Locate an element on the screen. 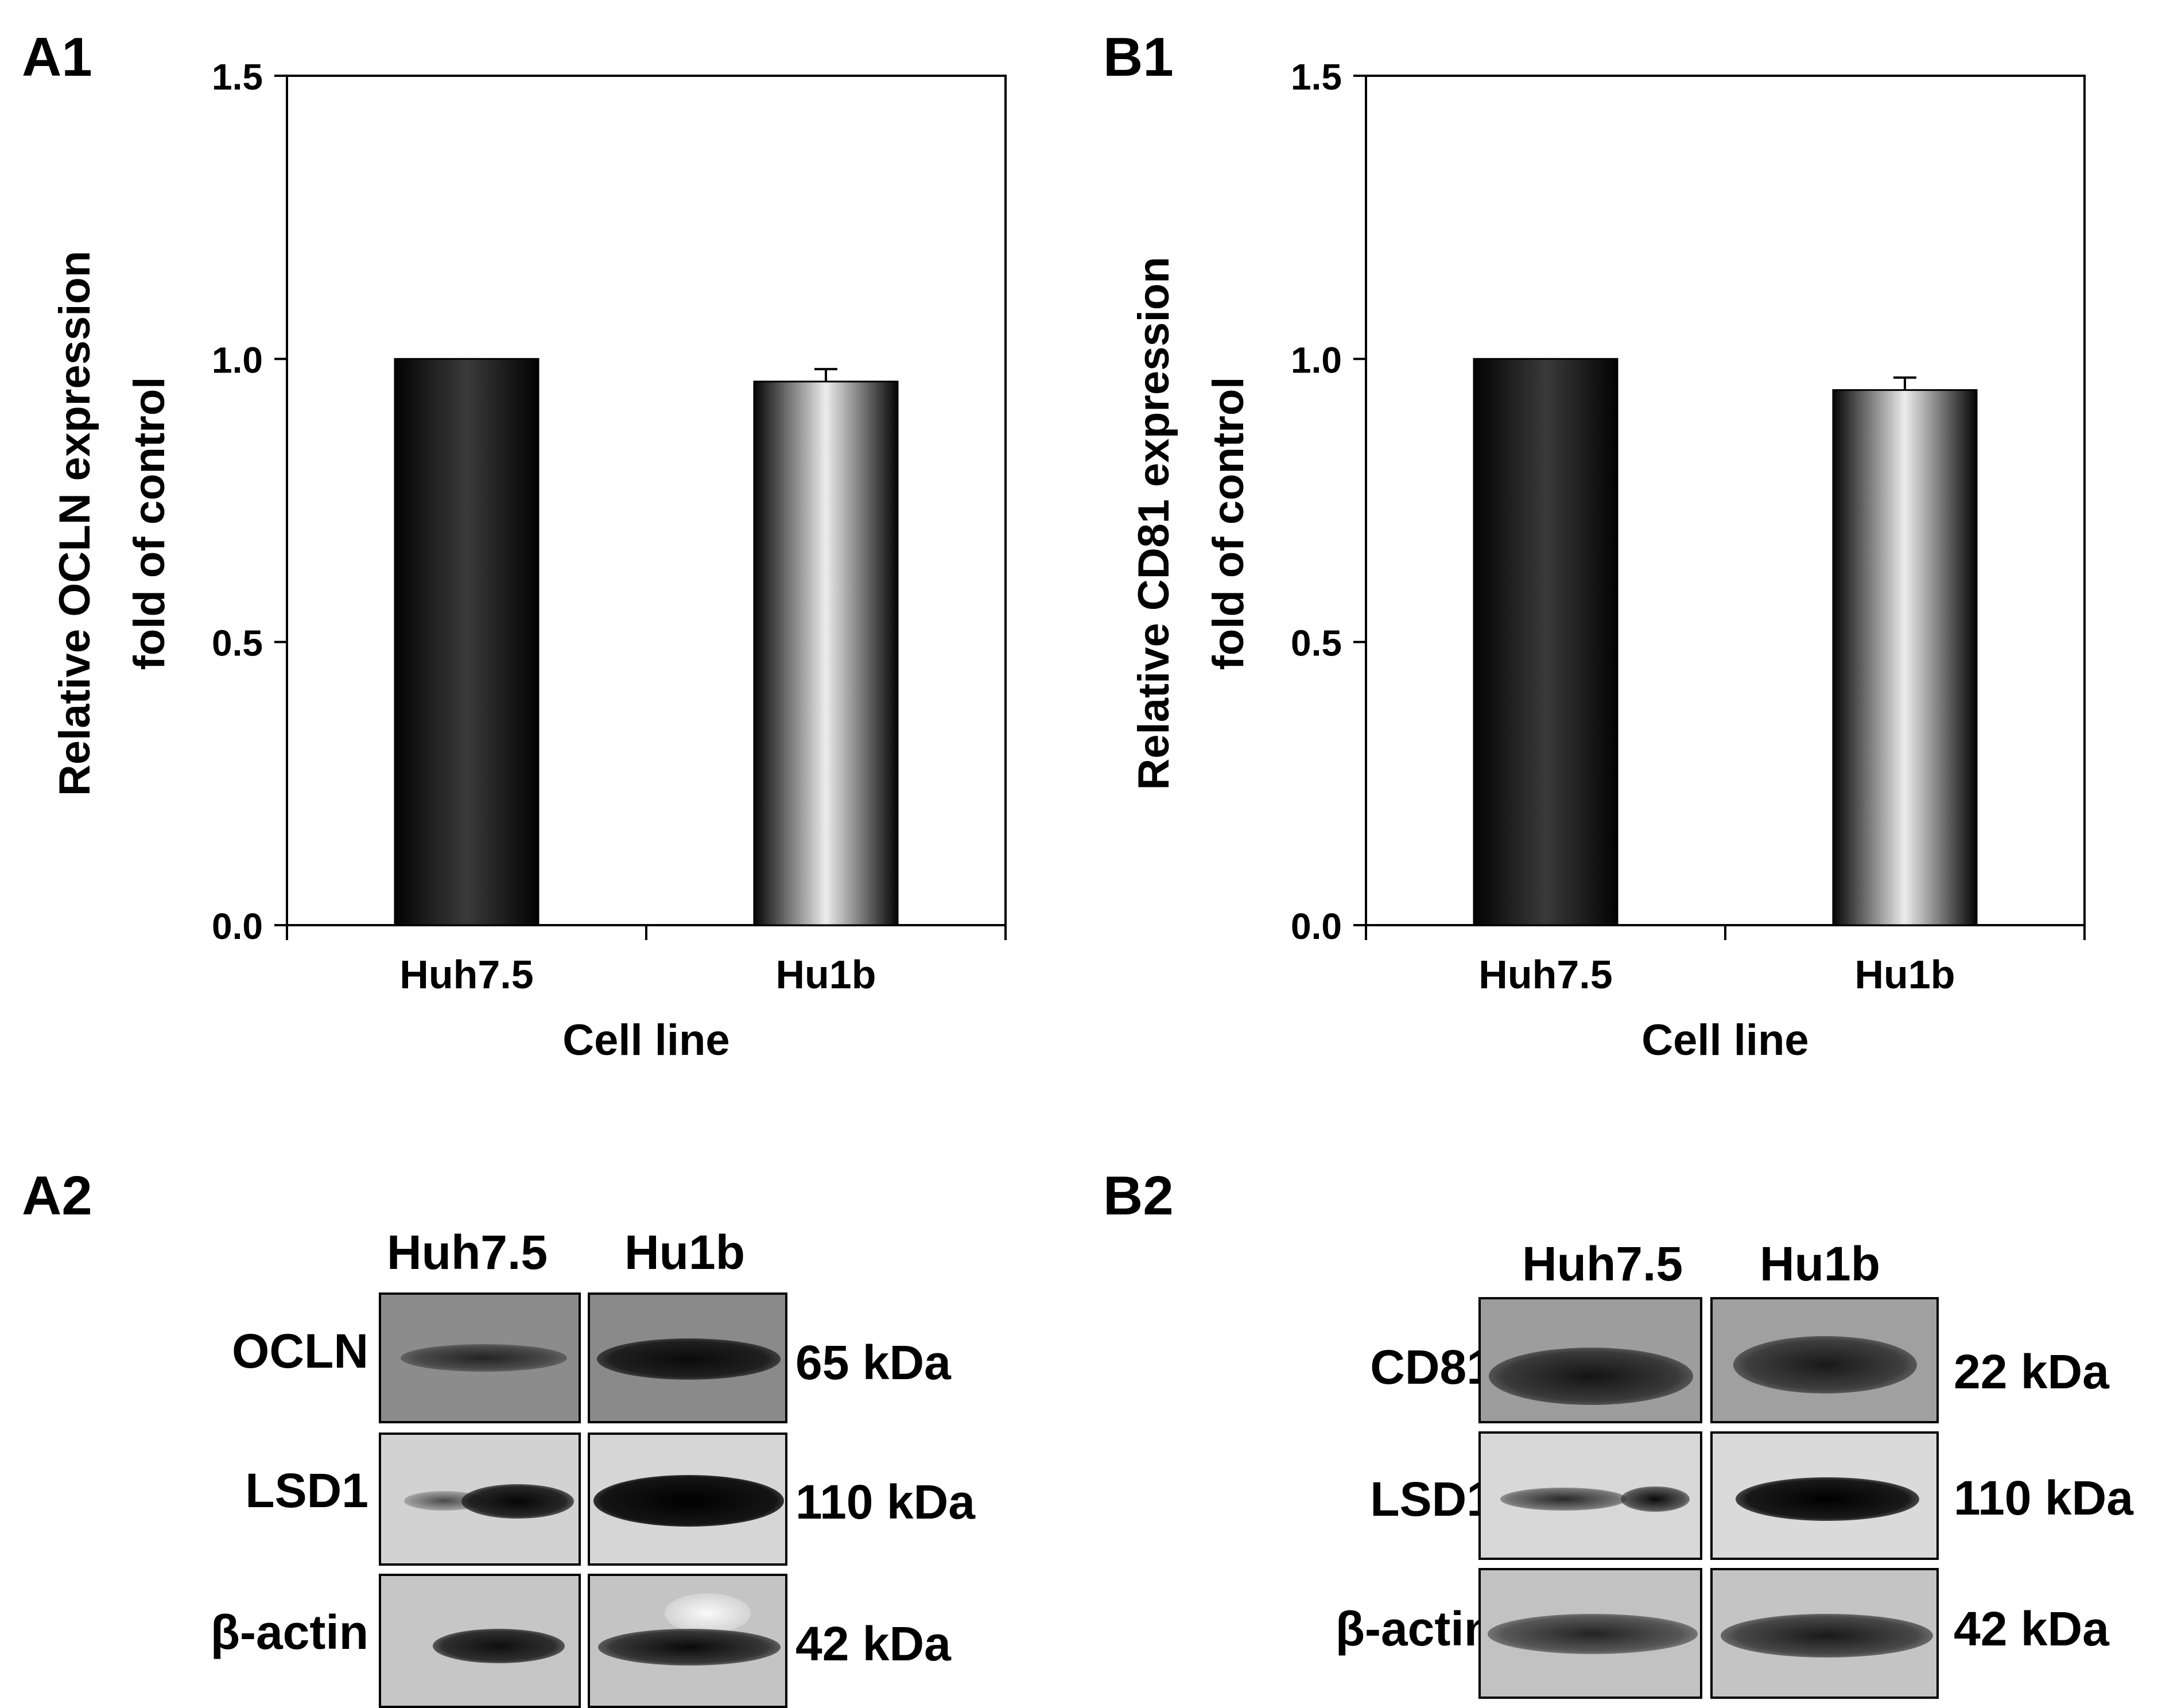 Image resolution: width=2158 pixels, height=1708 pixels. blot-kda-label-ocln: 65 kDa is located at coordinates (873, 1362).